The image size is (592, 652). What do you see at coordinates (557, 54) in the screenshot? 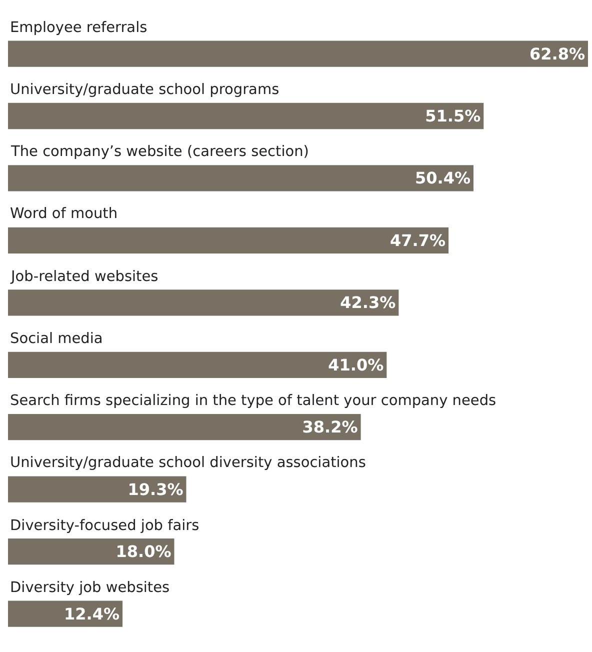
I see `data-label: 62.8%` at bounding box center [557, 54].